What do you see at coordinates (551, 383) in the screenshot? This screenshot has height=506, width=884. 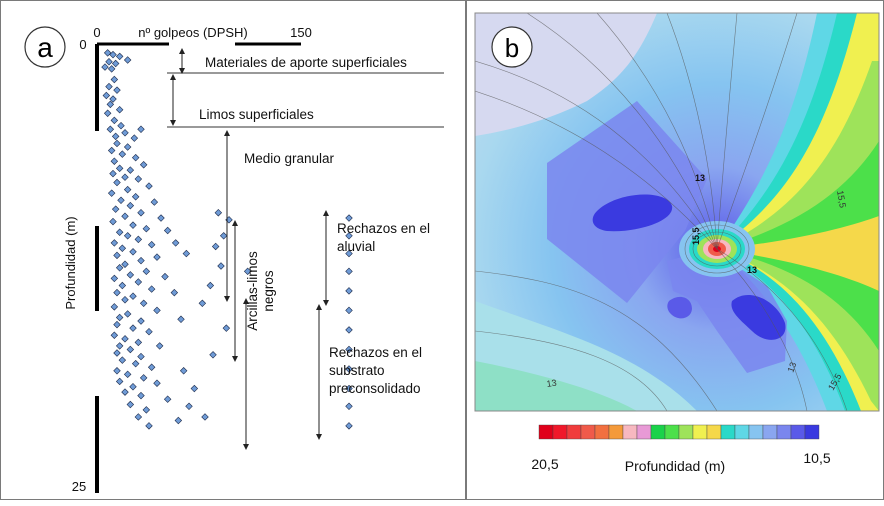 I see `contour-label-5: 13` at bounding box center [551, 383].